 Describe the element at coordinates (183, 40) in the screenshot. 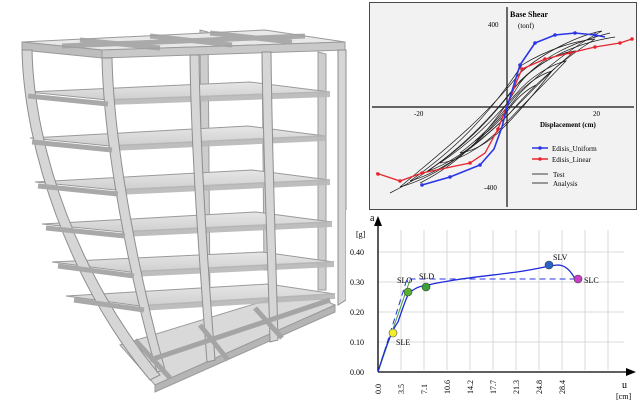

I see `roof-beams` at that location.